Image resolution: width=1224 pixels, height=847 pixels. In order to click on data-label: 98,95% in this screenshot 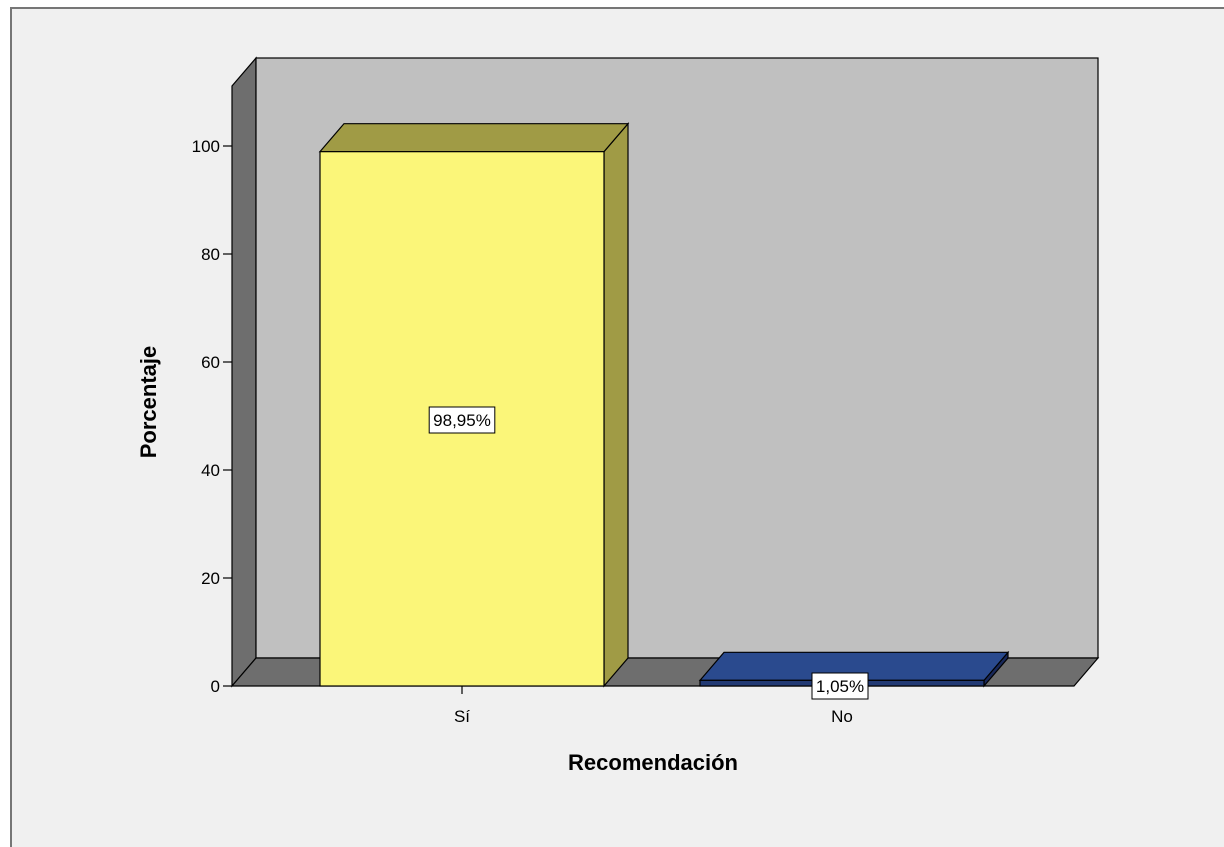, I will do `click(462, 420)`.